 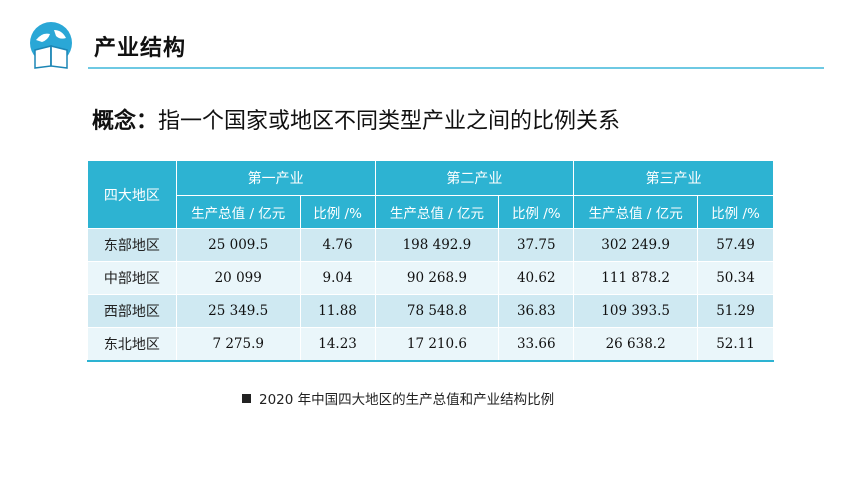 I want to click on caption-text: 2020 年中国四大地区的生产总值和产业结构比例, so click(x=407, y=400).